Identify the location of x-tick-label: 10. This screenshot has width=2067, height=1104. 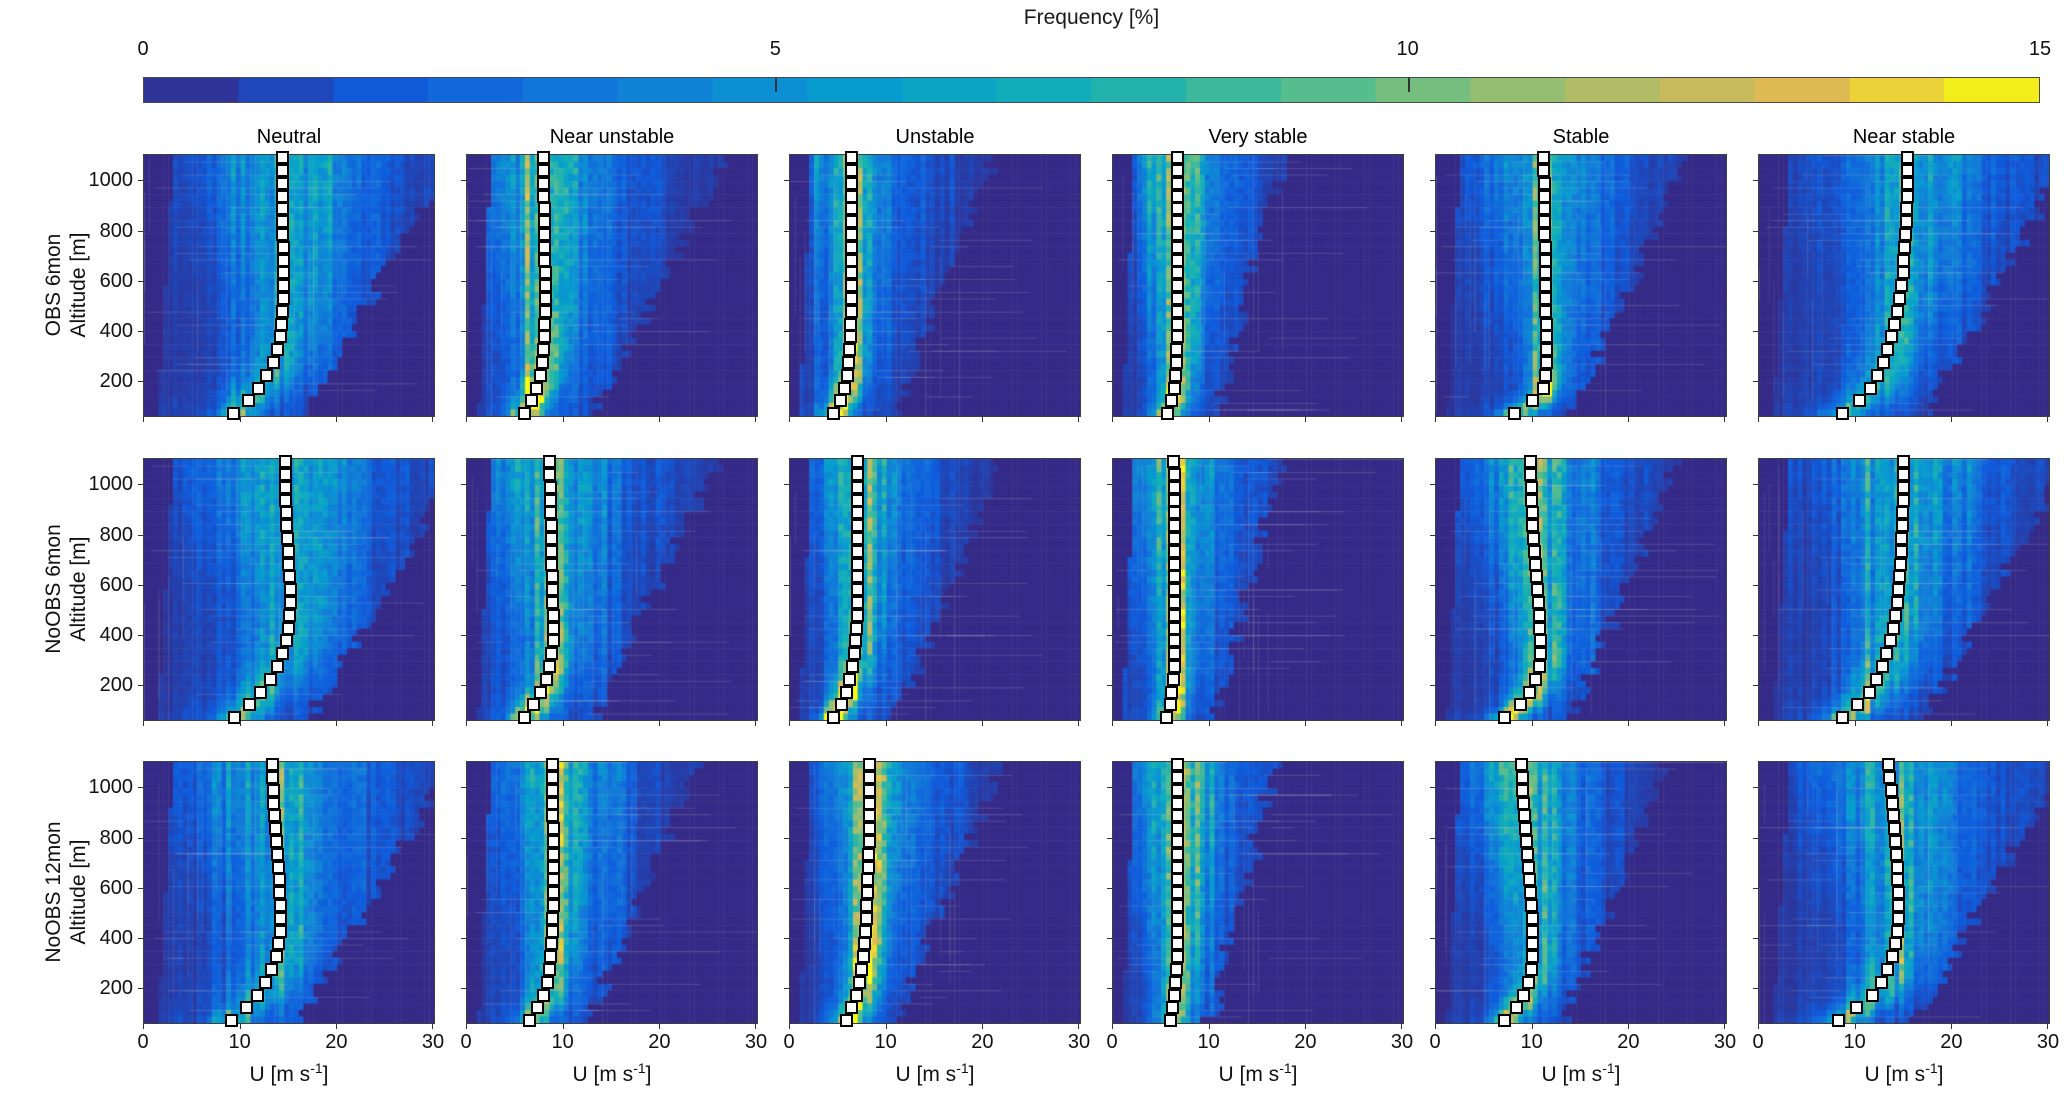
(1208, 1042).